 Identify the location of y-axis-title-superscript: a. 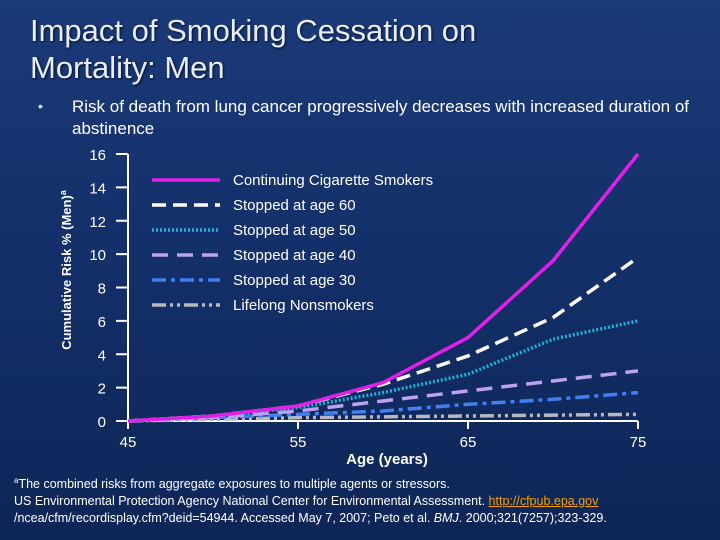
(63, 192).